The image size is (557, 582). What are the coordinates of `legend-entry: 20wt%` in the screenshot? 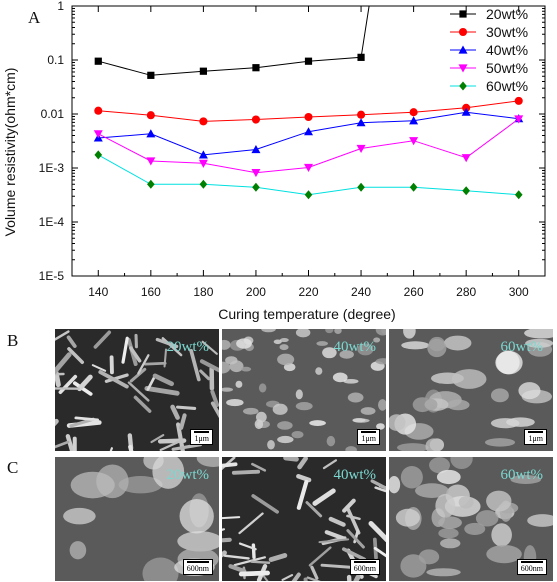 It's located at (489, 14).